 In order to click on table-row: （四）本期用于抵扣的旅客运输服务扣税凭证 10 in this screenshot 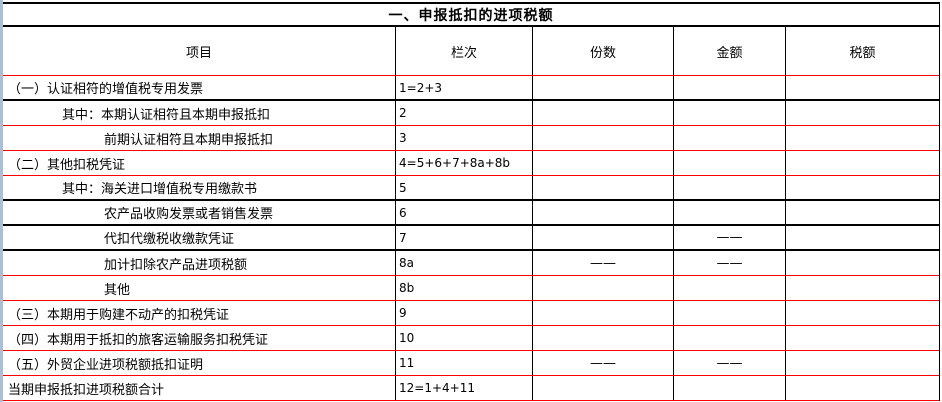, I will do `click(471, 338)`.